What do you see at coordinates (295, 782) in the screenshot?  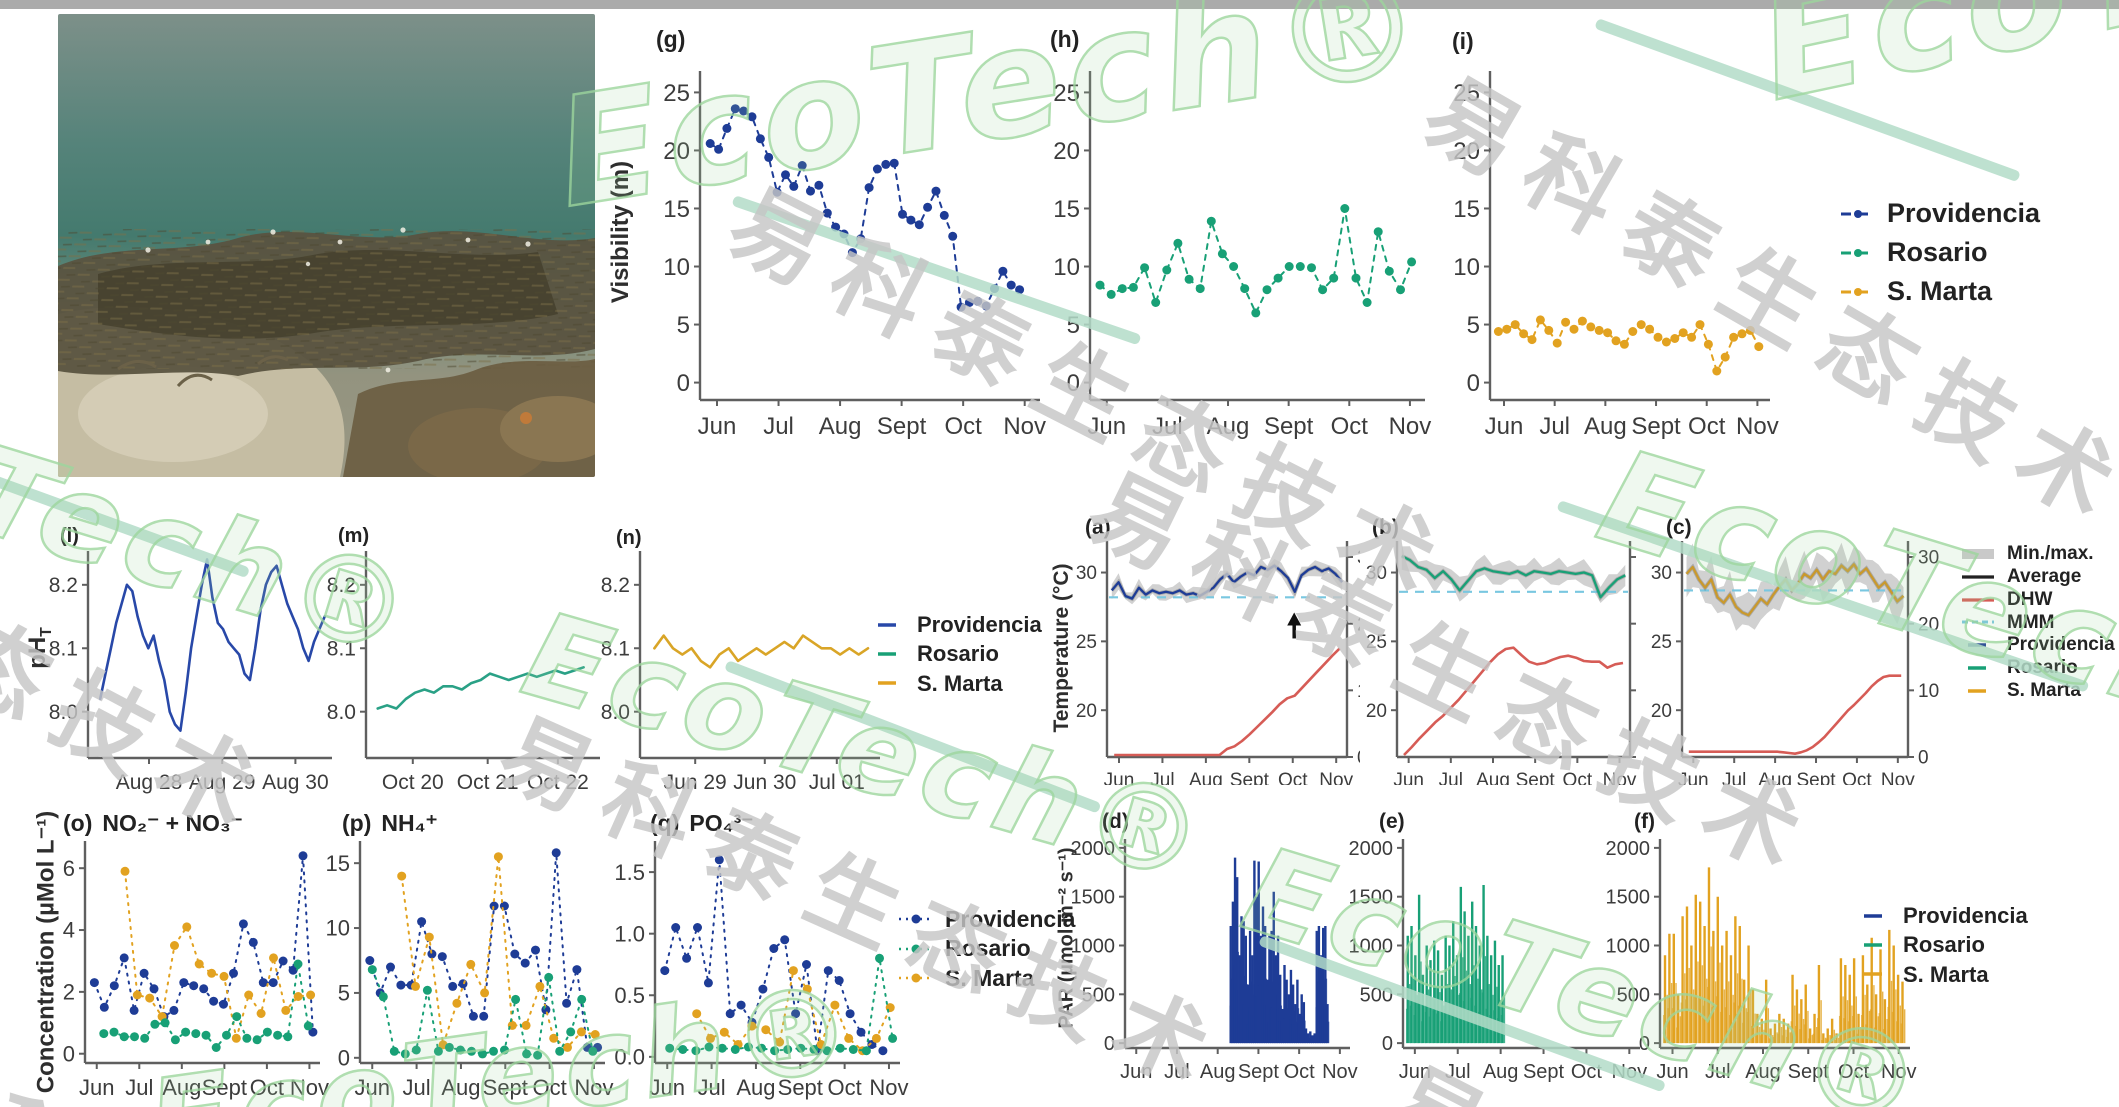 I see `svg-text: Aug 30` at bounding box center [295, 782].